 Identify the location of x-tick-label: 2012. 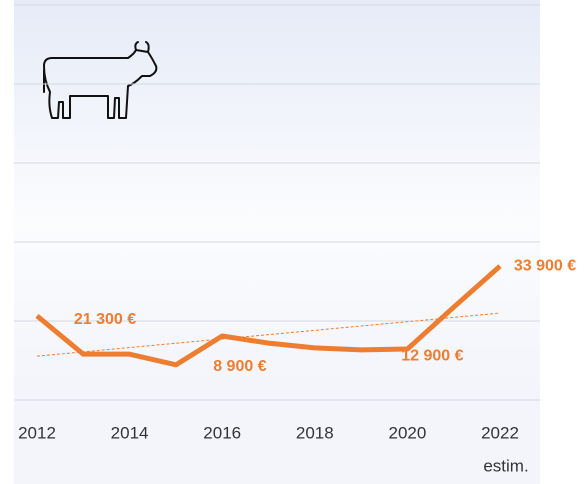
(37, 432).